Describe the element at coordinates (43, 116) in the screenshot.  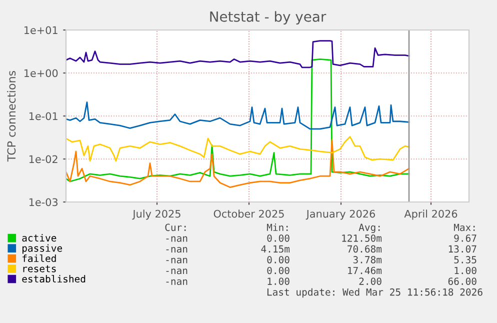
I see `y-tick-label: 1e-01` at that location.